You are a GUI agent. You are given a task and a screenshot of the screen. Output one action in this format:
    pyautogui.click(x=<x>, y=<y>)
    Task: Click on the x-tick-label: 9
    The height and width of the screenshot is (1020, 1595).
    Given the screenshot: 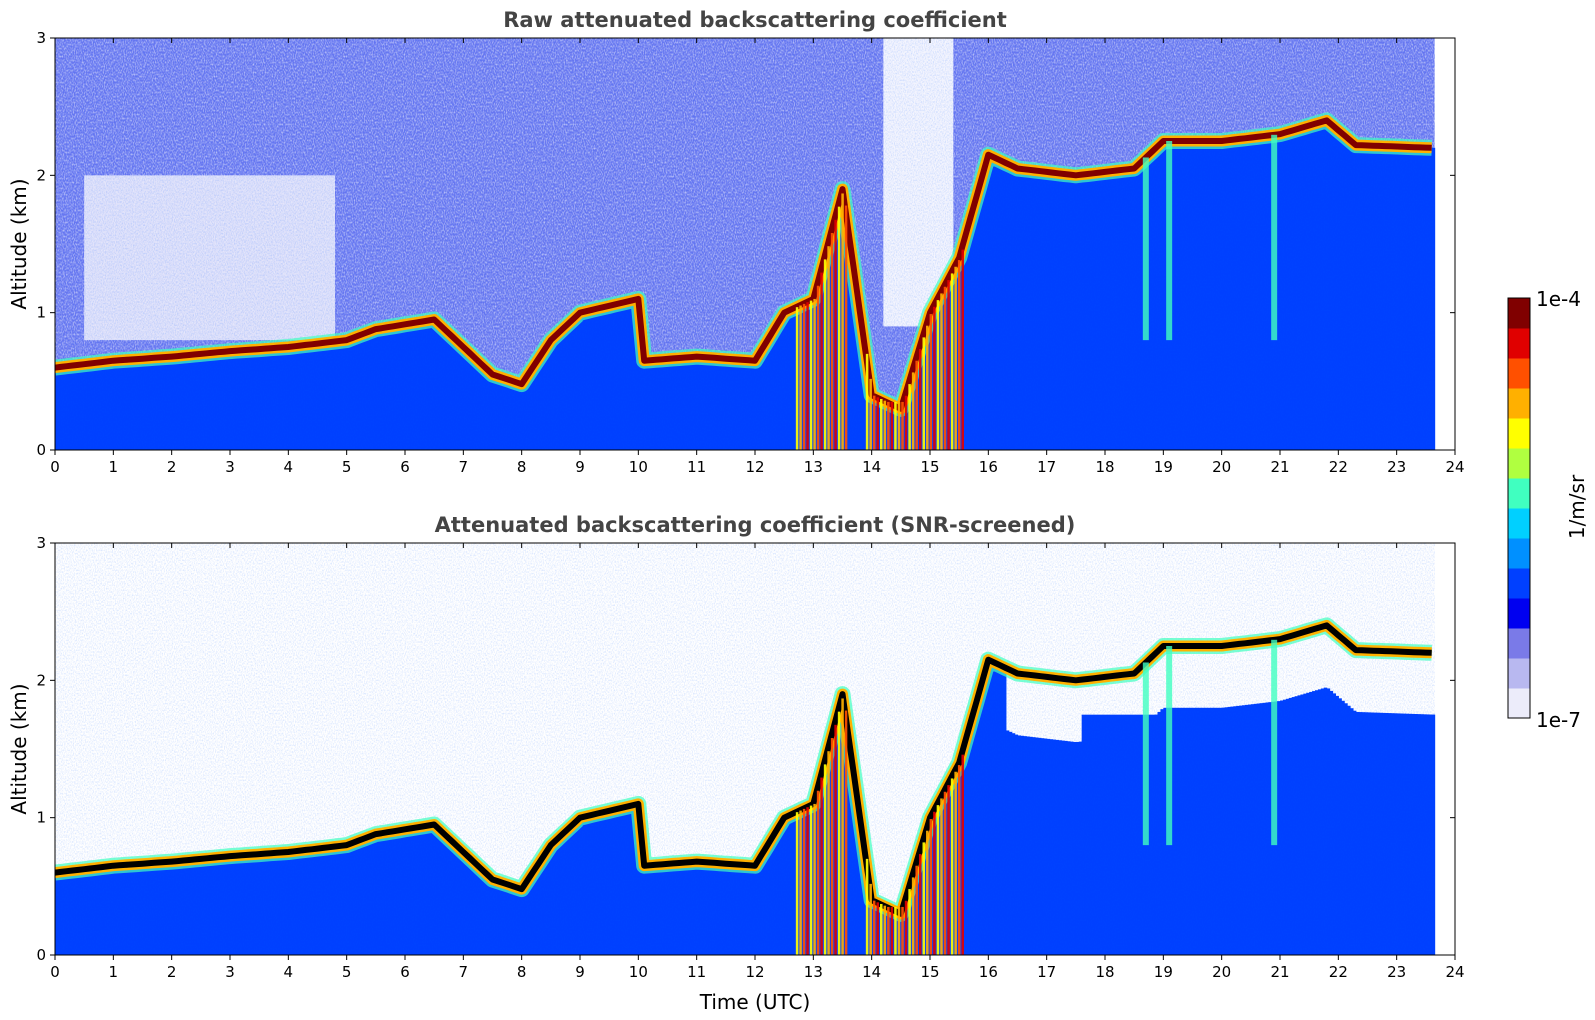 What is the action you would take?
    pyautogui.click(x=580, y=972)
    